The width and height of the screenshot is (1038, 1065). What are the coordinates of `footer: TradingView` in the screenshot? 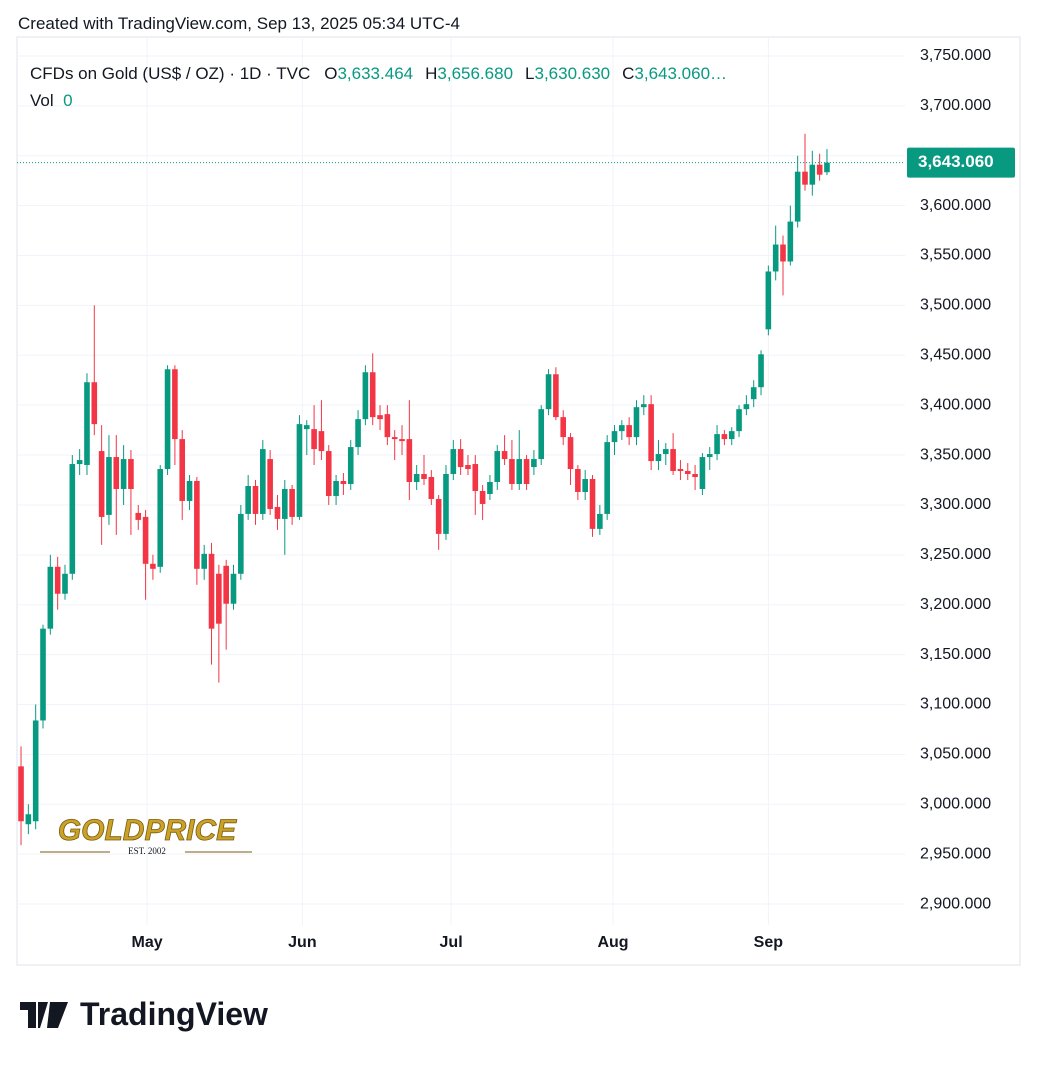 It's located at (144, 1014).